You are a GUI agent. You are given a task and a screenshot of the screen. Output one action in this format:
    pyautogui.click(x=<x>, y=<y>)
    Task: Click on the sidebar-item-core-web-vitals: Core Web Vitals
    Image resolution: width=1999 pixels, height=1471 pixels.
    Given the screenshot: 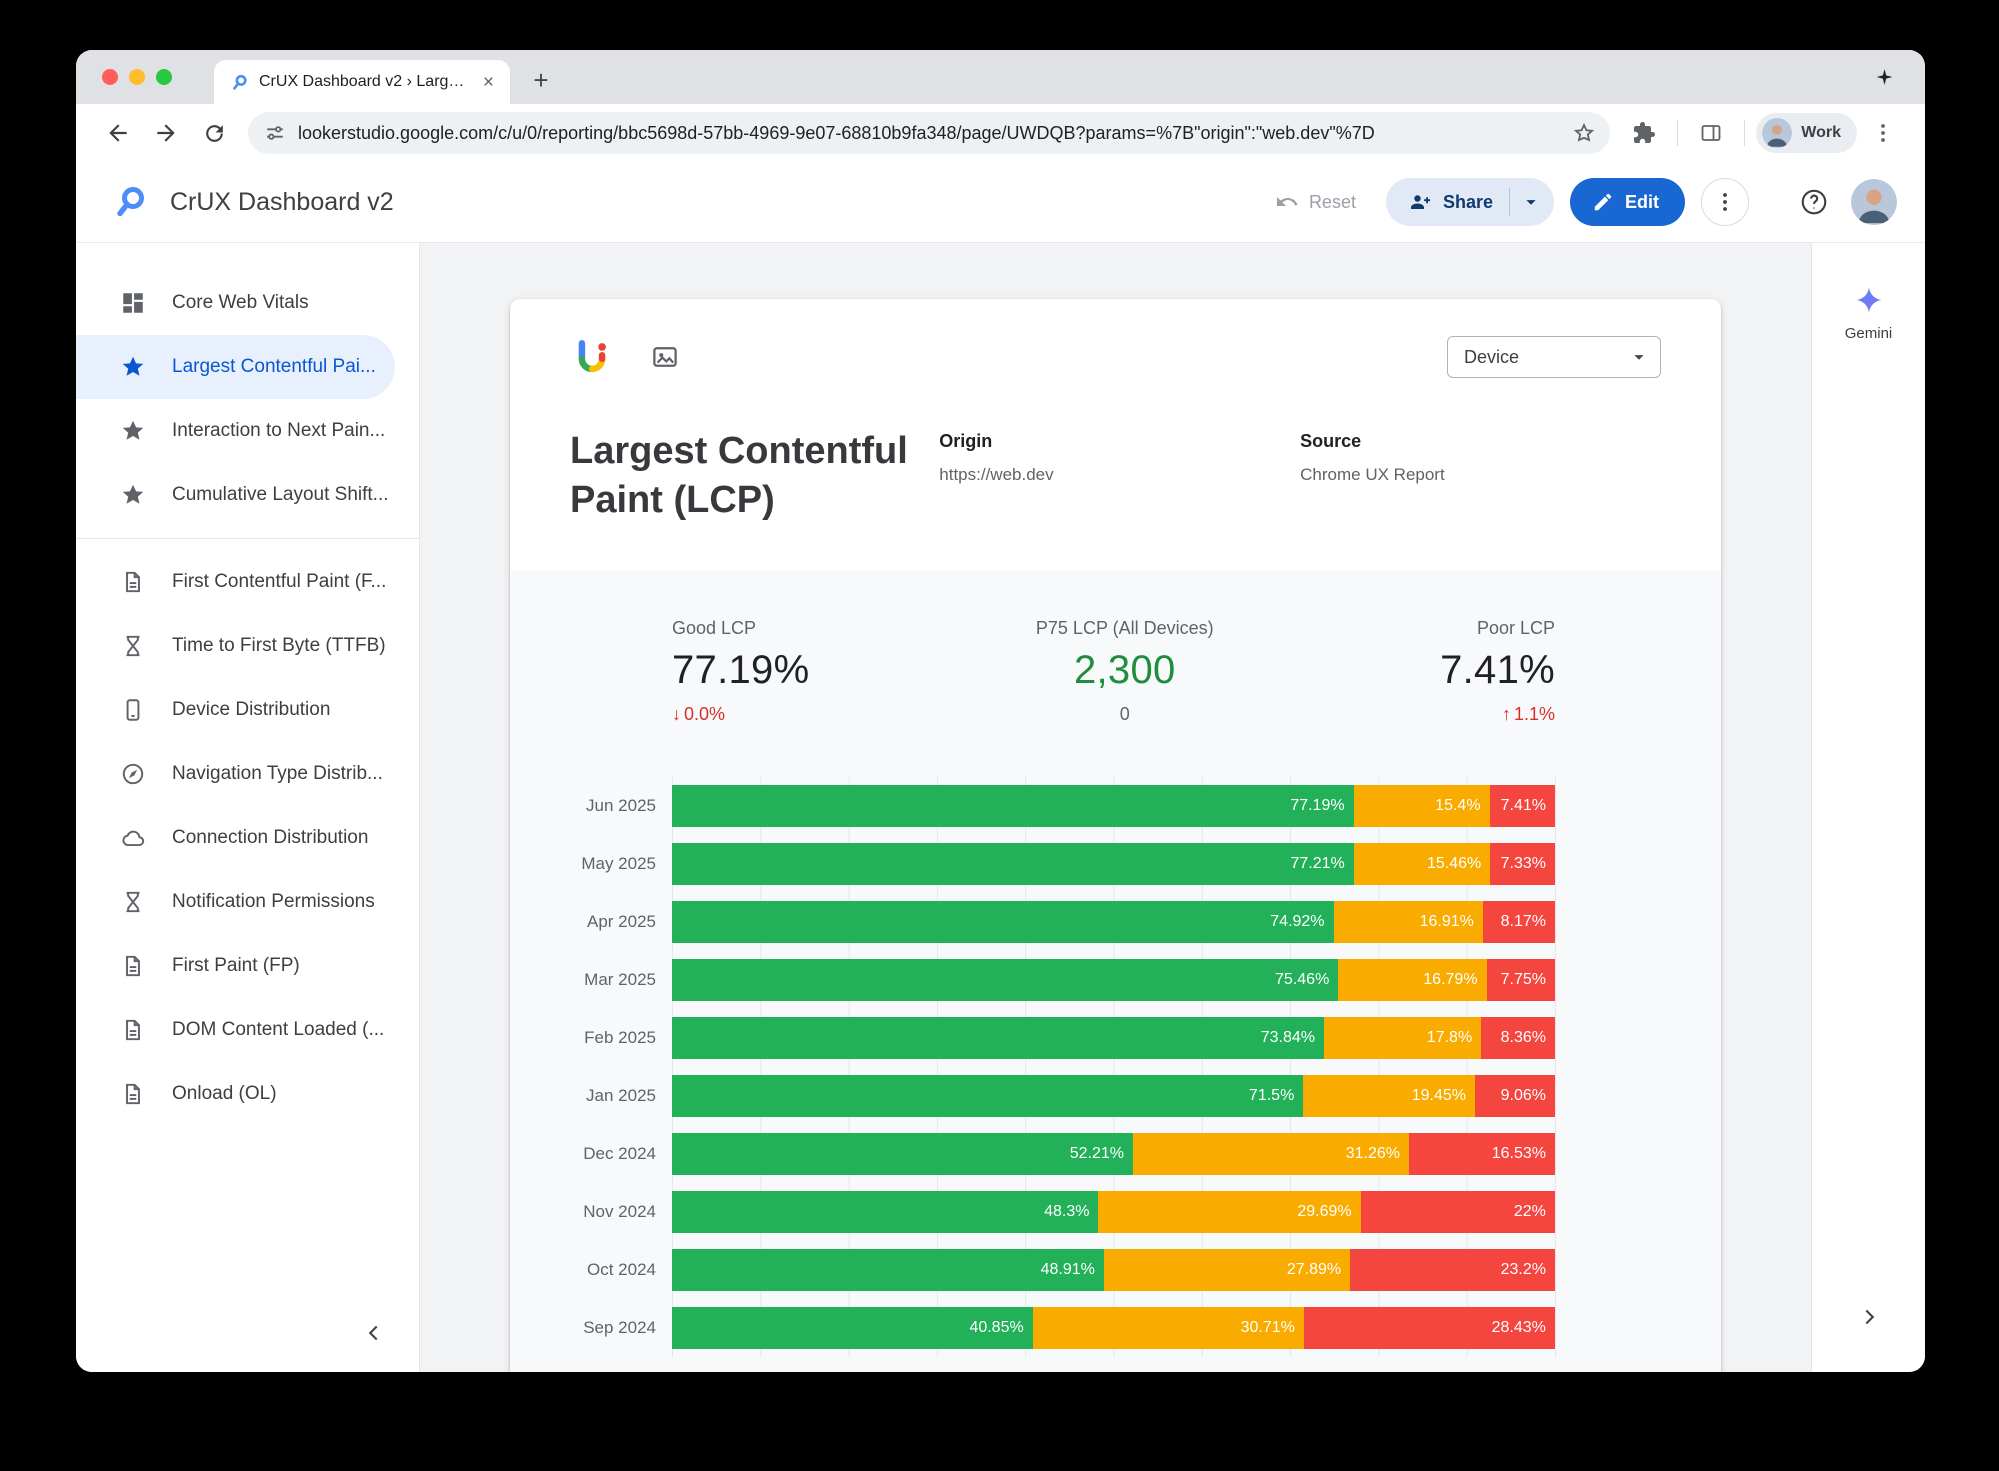 What is the action you would take?
    pyautogui.click(x=235, y=303)
    